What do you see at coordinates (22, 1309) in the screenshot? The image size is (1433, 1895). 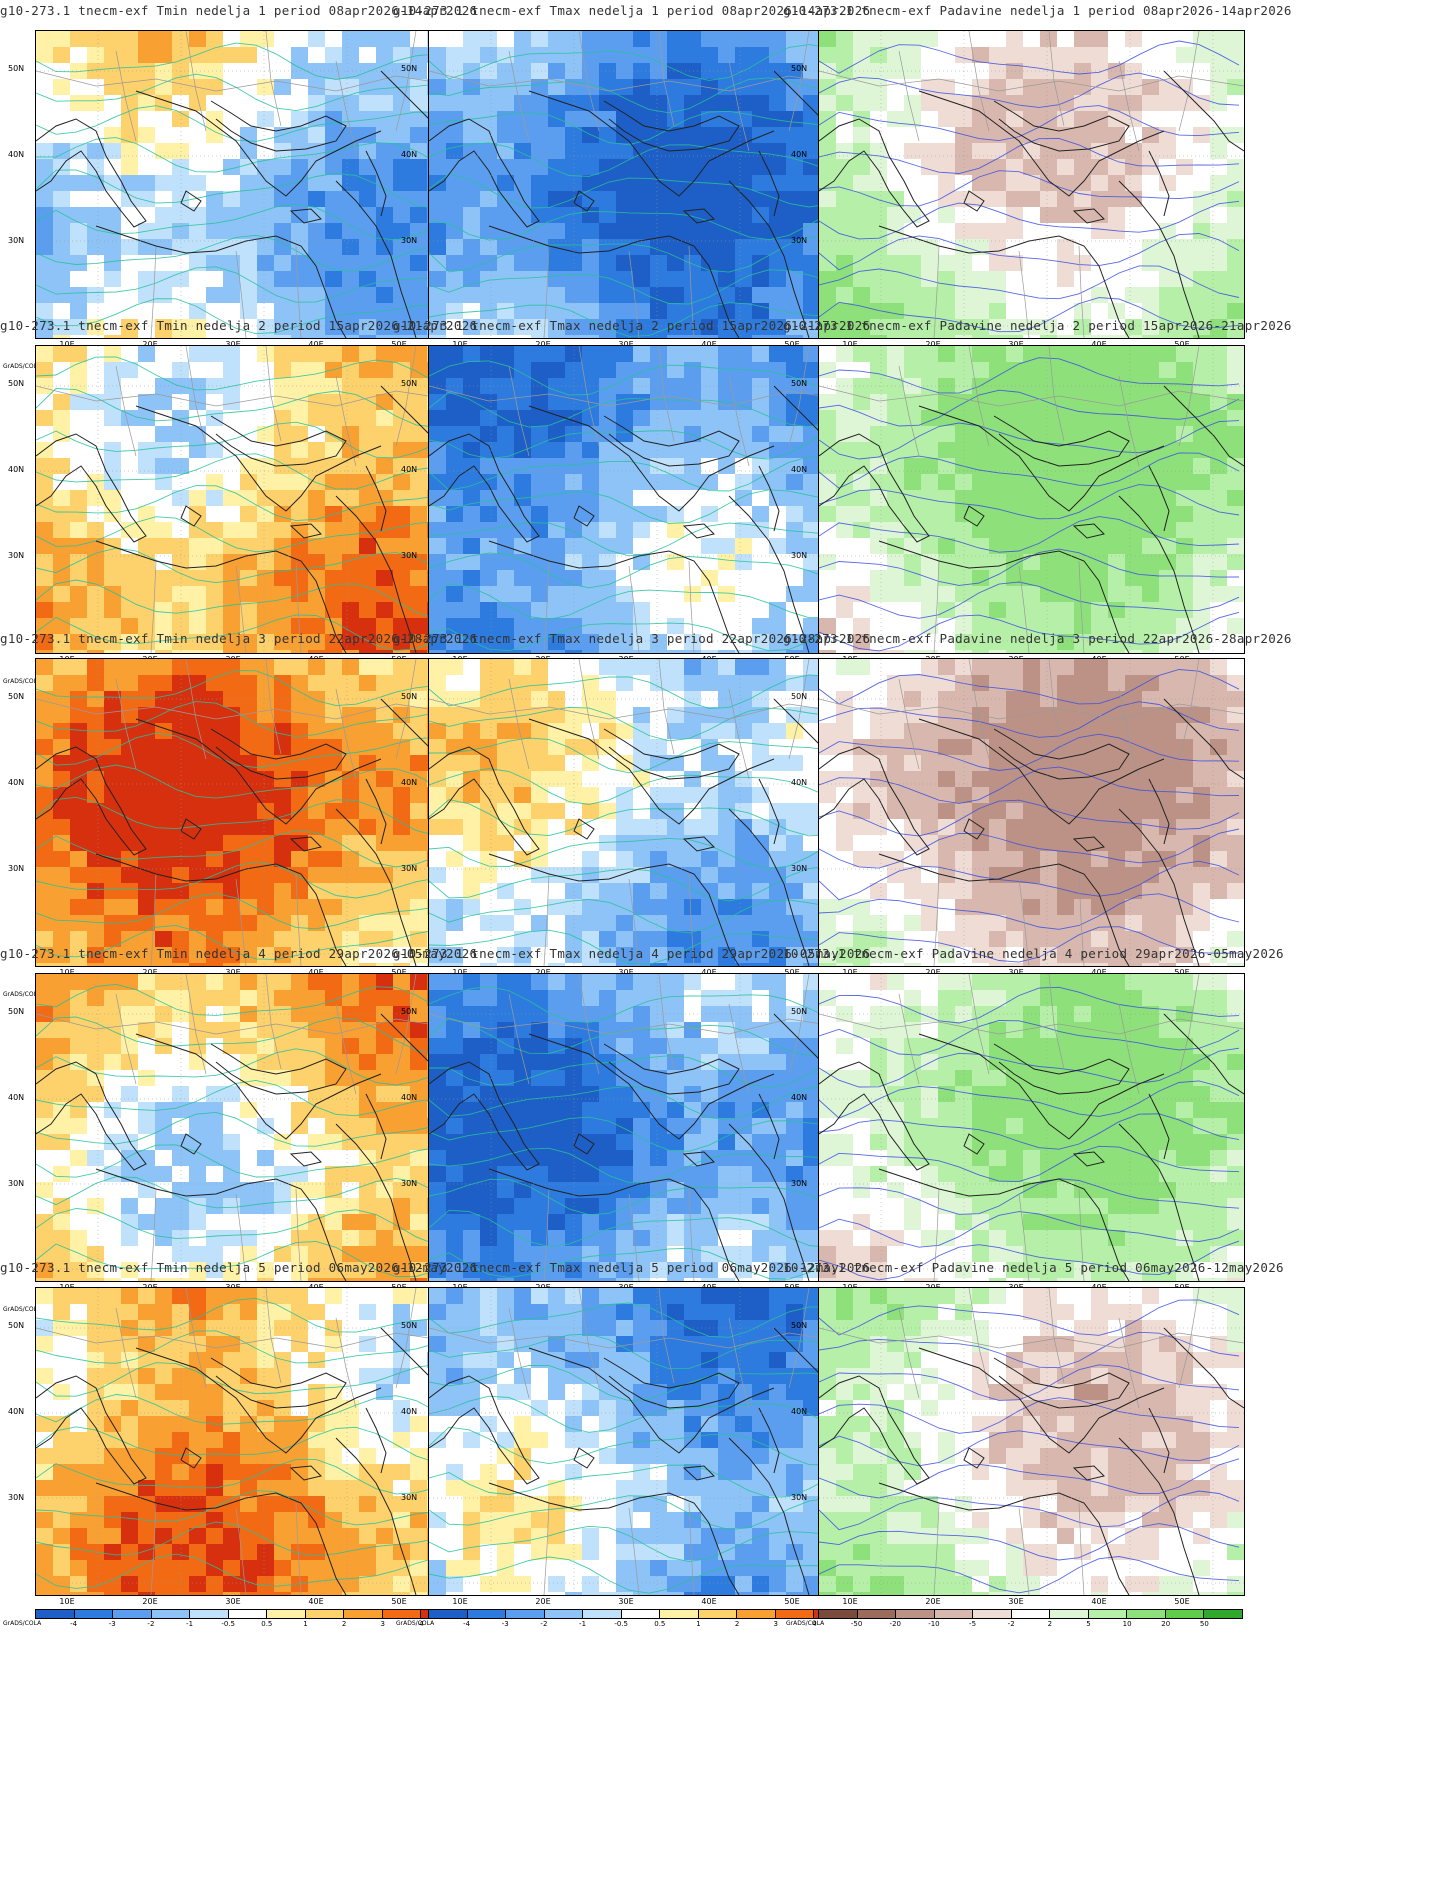 I see `grads-credit: GrADS/COLA` at bounding box center [22, 1309].